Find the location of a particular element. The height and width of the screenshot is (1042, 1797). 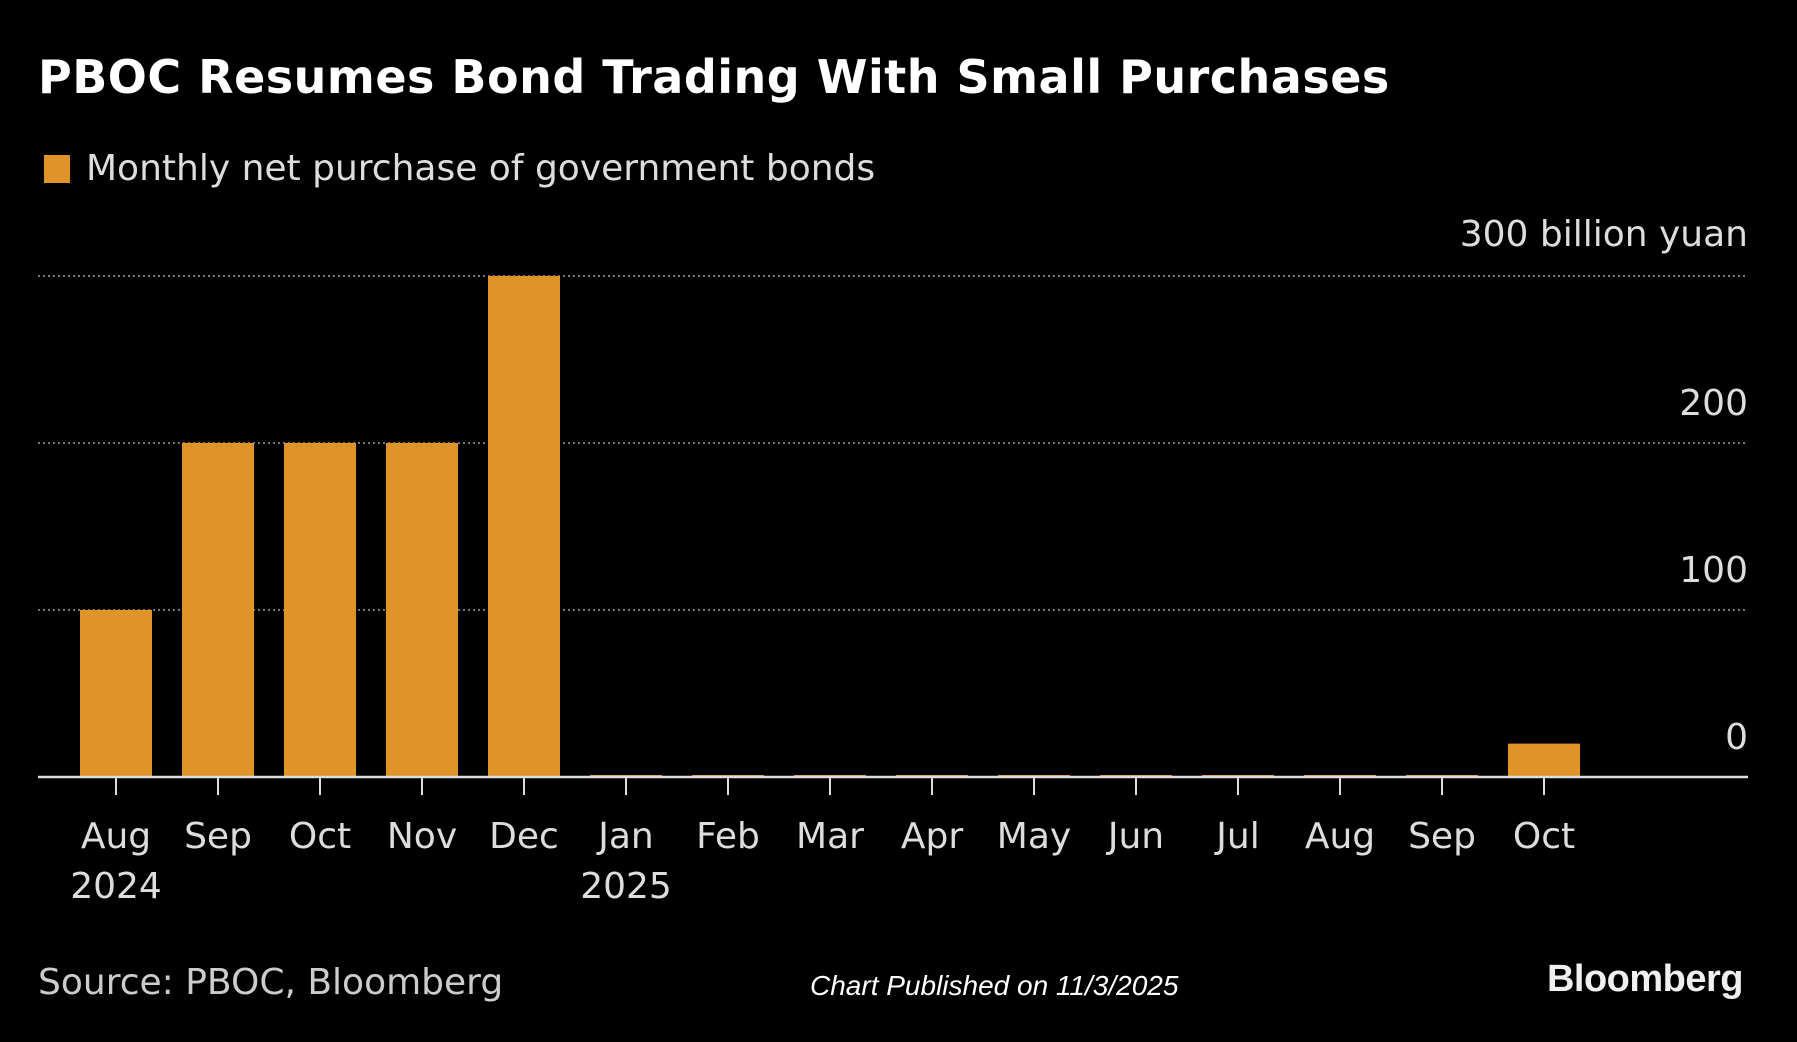

y-tick-label: 100 is located at coordinates (1713, 570).